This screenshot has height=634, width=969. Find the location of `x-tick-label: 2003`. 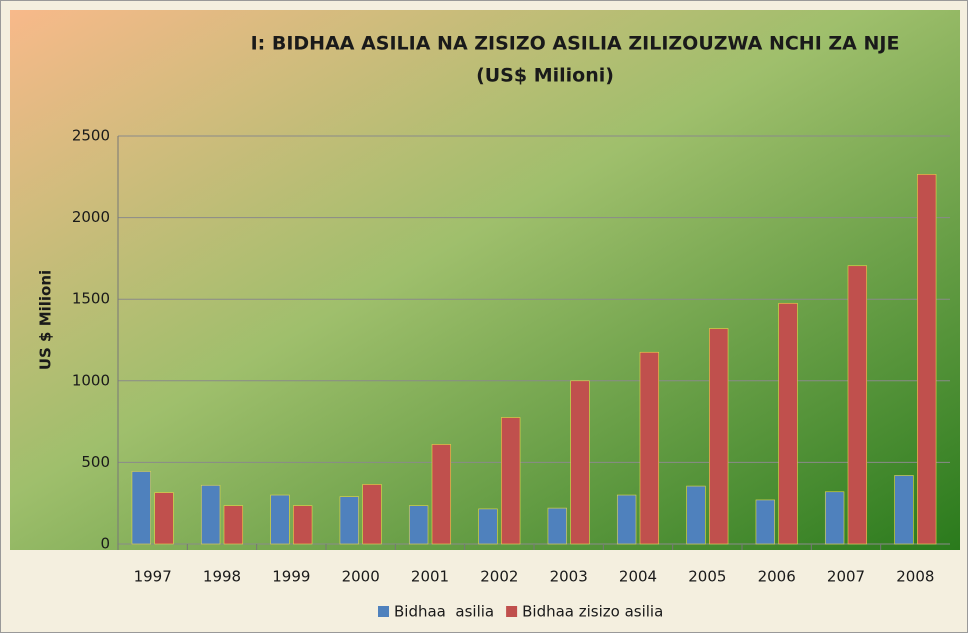

x-tick-label: 2003 is located at coordinates (569, 577).